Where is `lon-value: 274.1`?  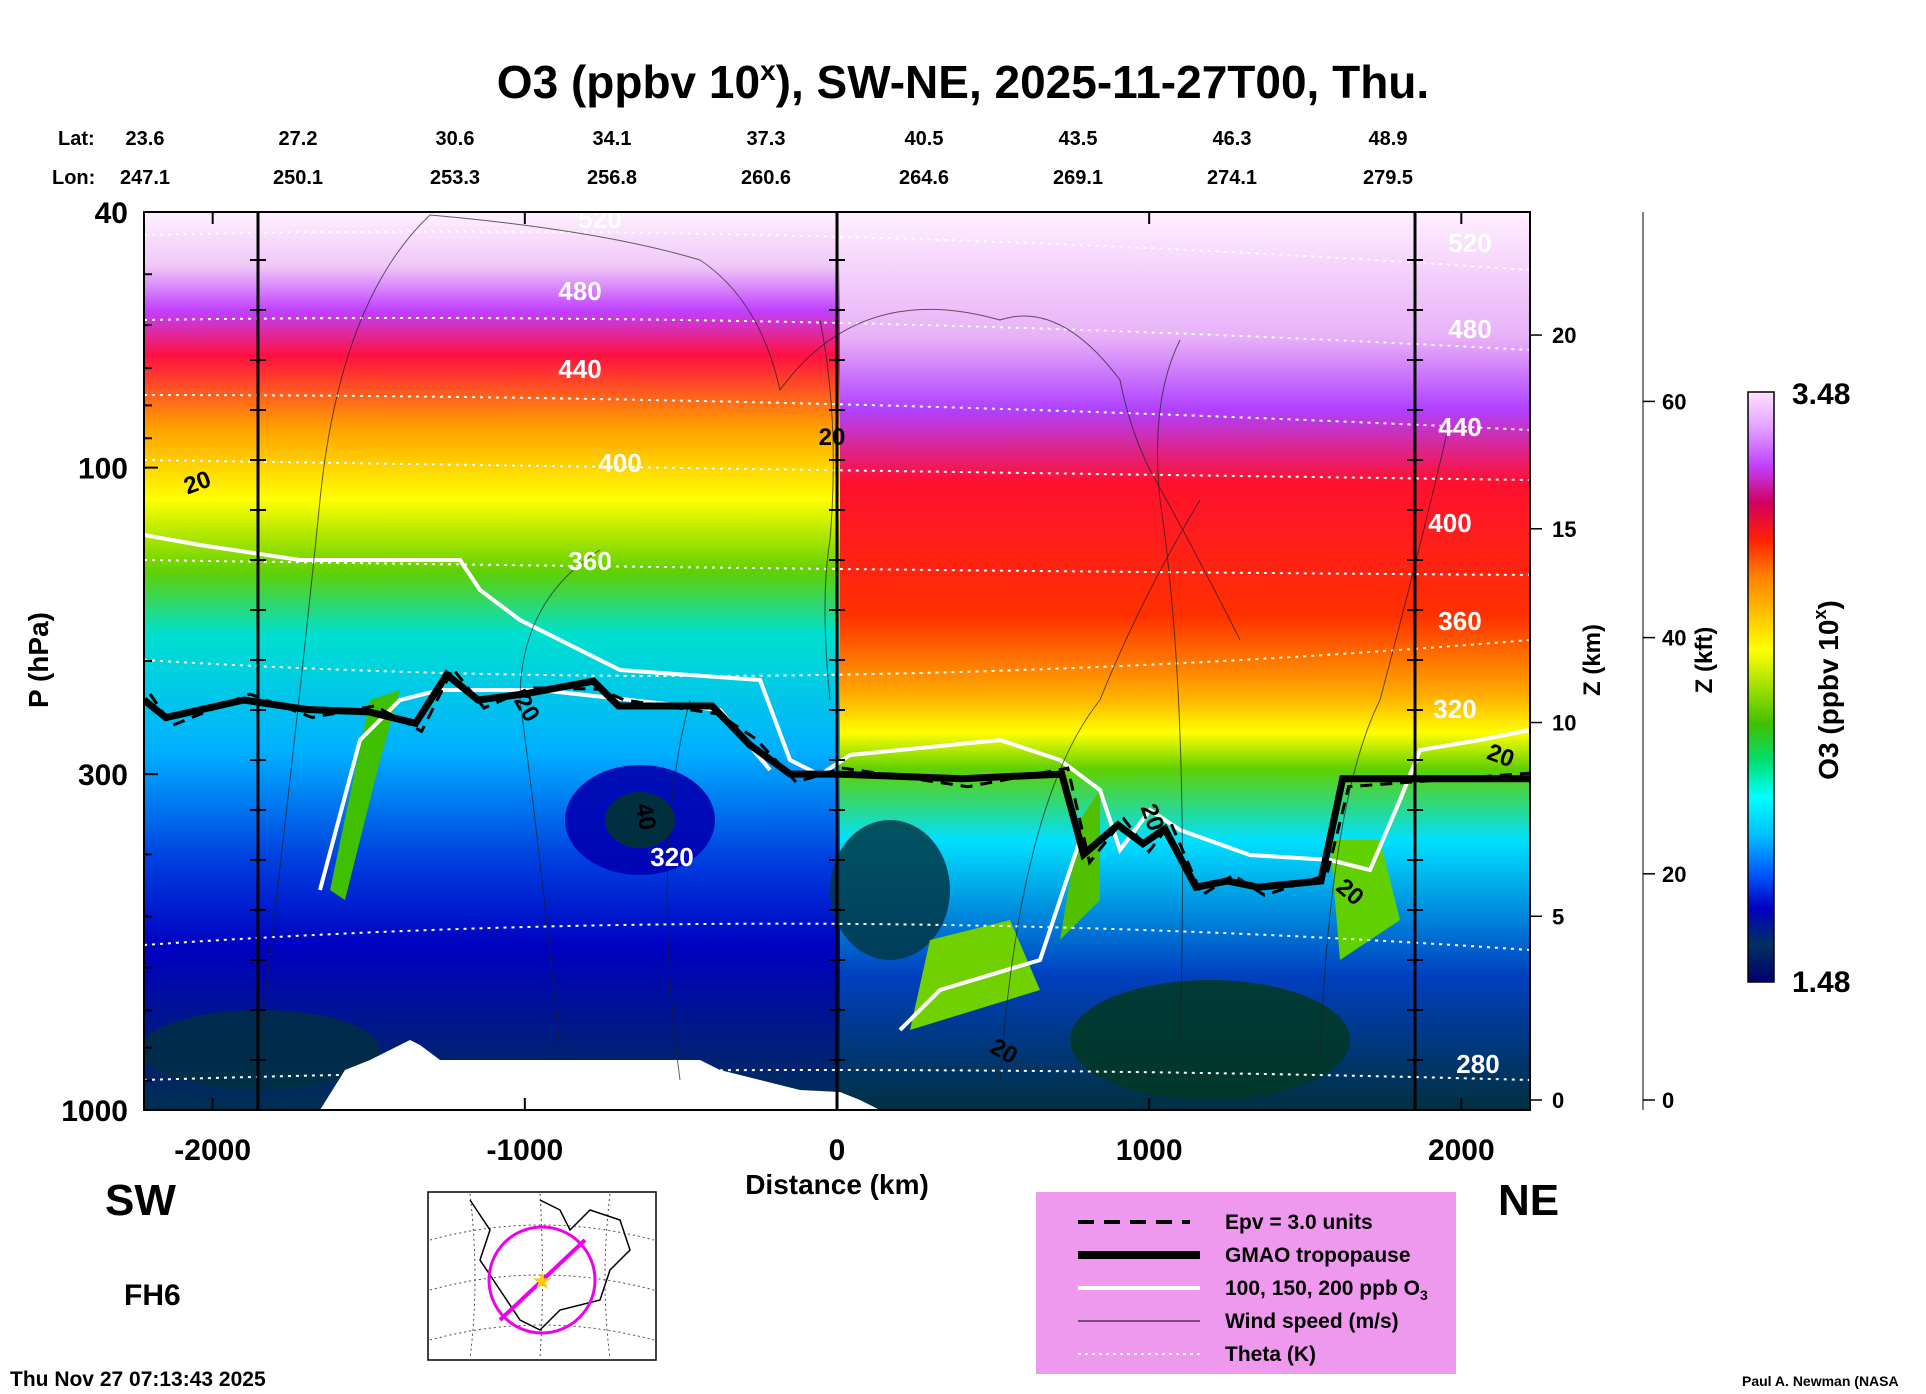 lon-value: 274.1 is located at coordinates (1232, 178).